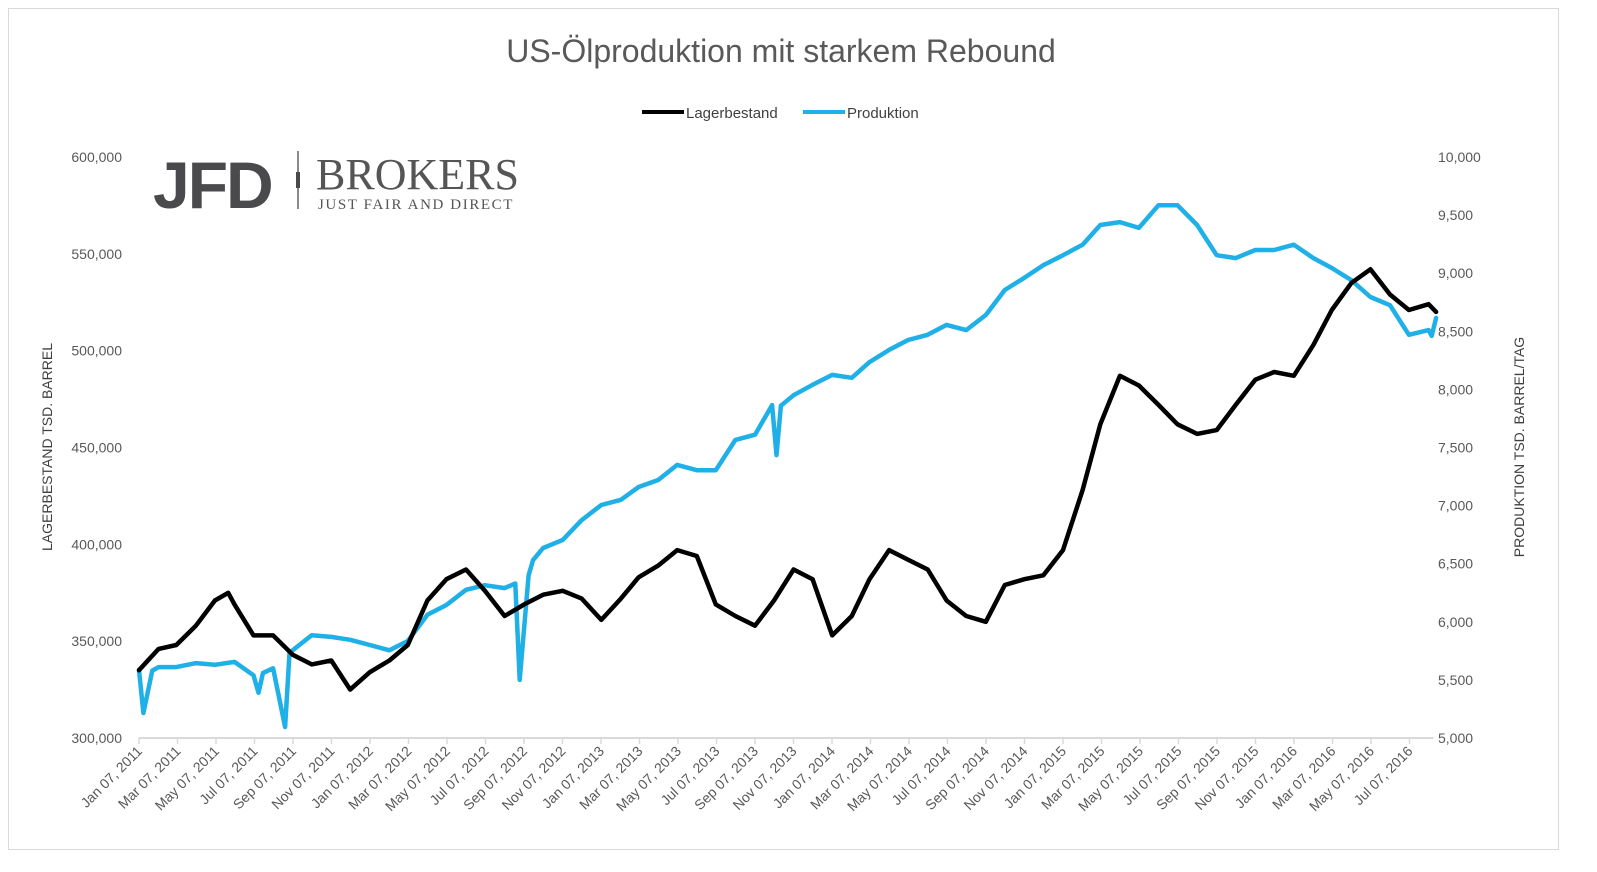 This screenshot has width=1597, height=872. Describe the element at coordinates (1455, 215) in the screenshot. I see `y-right-tick-label: 9,500` at that location.